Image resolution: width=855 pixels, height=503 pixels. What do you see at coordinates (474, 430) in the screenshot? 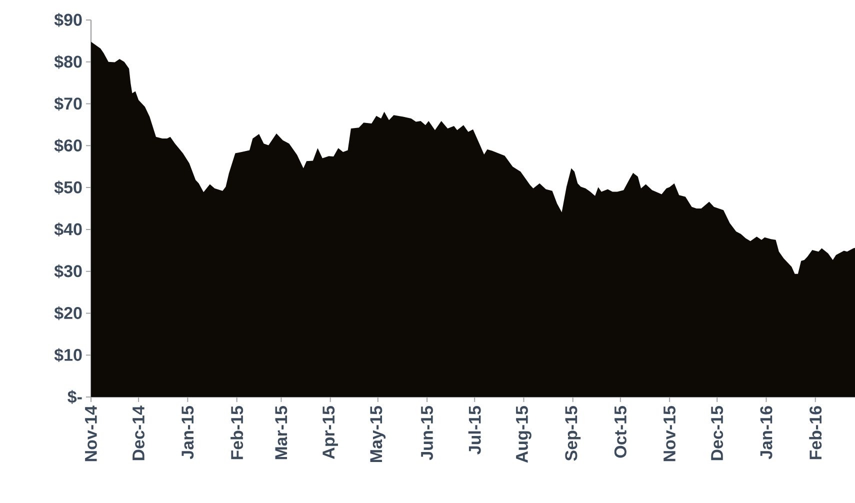
I see `x-tick-label: Jul-15` at bounding box center [474, 430].